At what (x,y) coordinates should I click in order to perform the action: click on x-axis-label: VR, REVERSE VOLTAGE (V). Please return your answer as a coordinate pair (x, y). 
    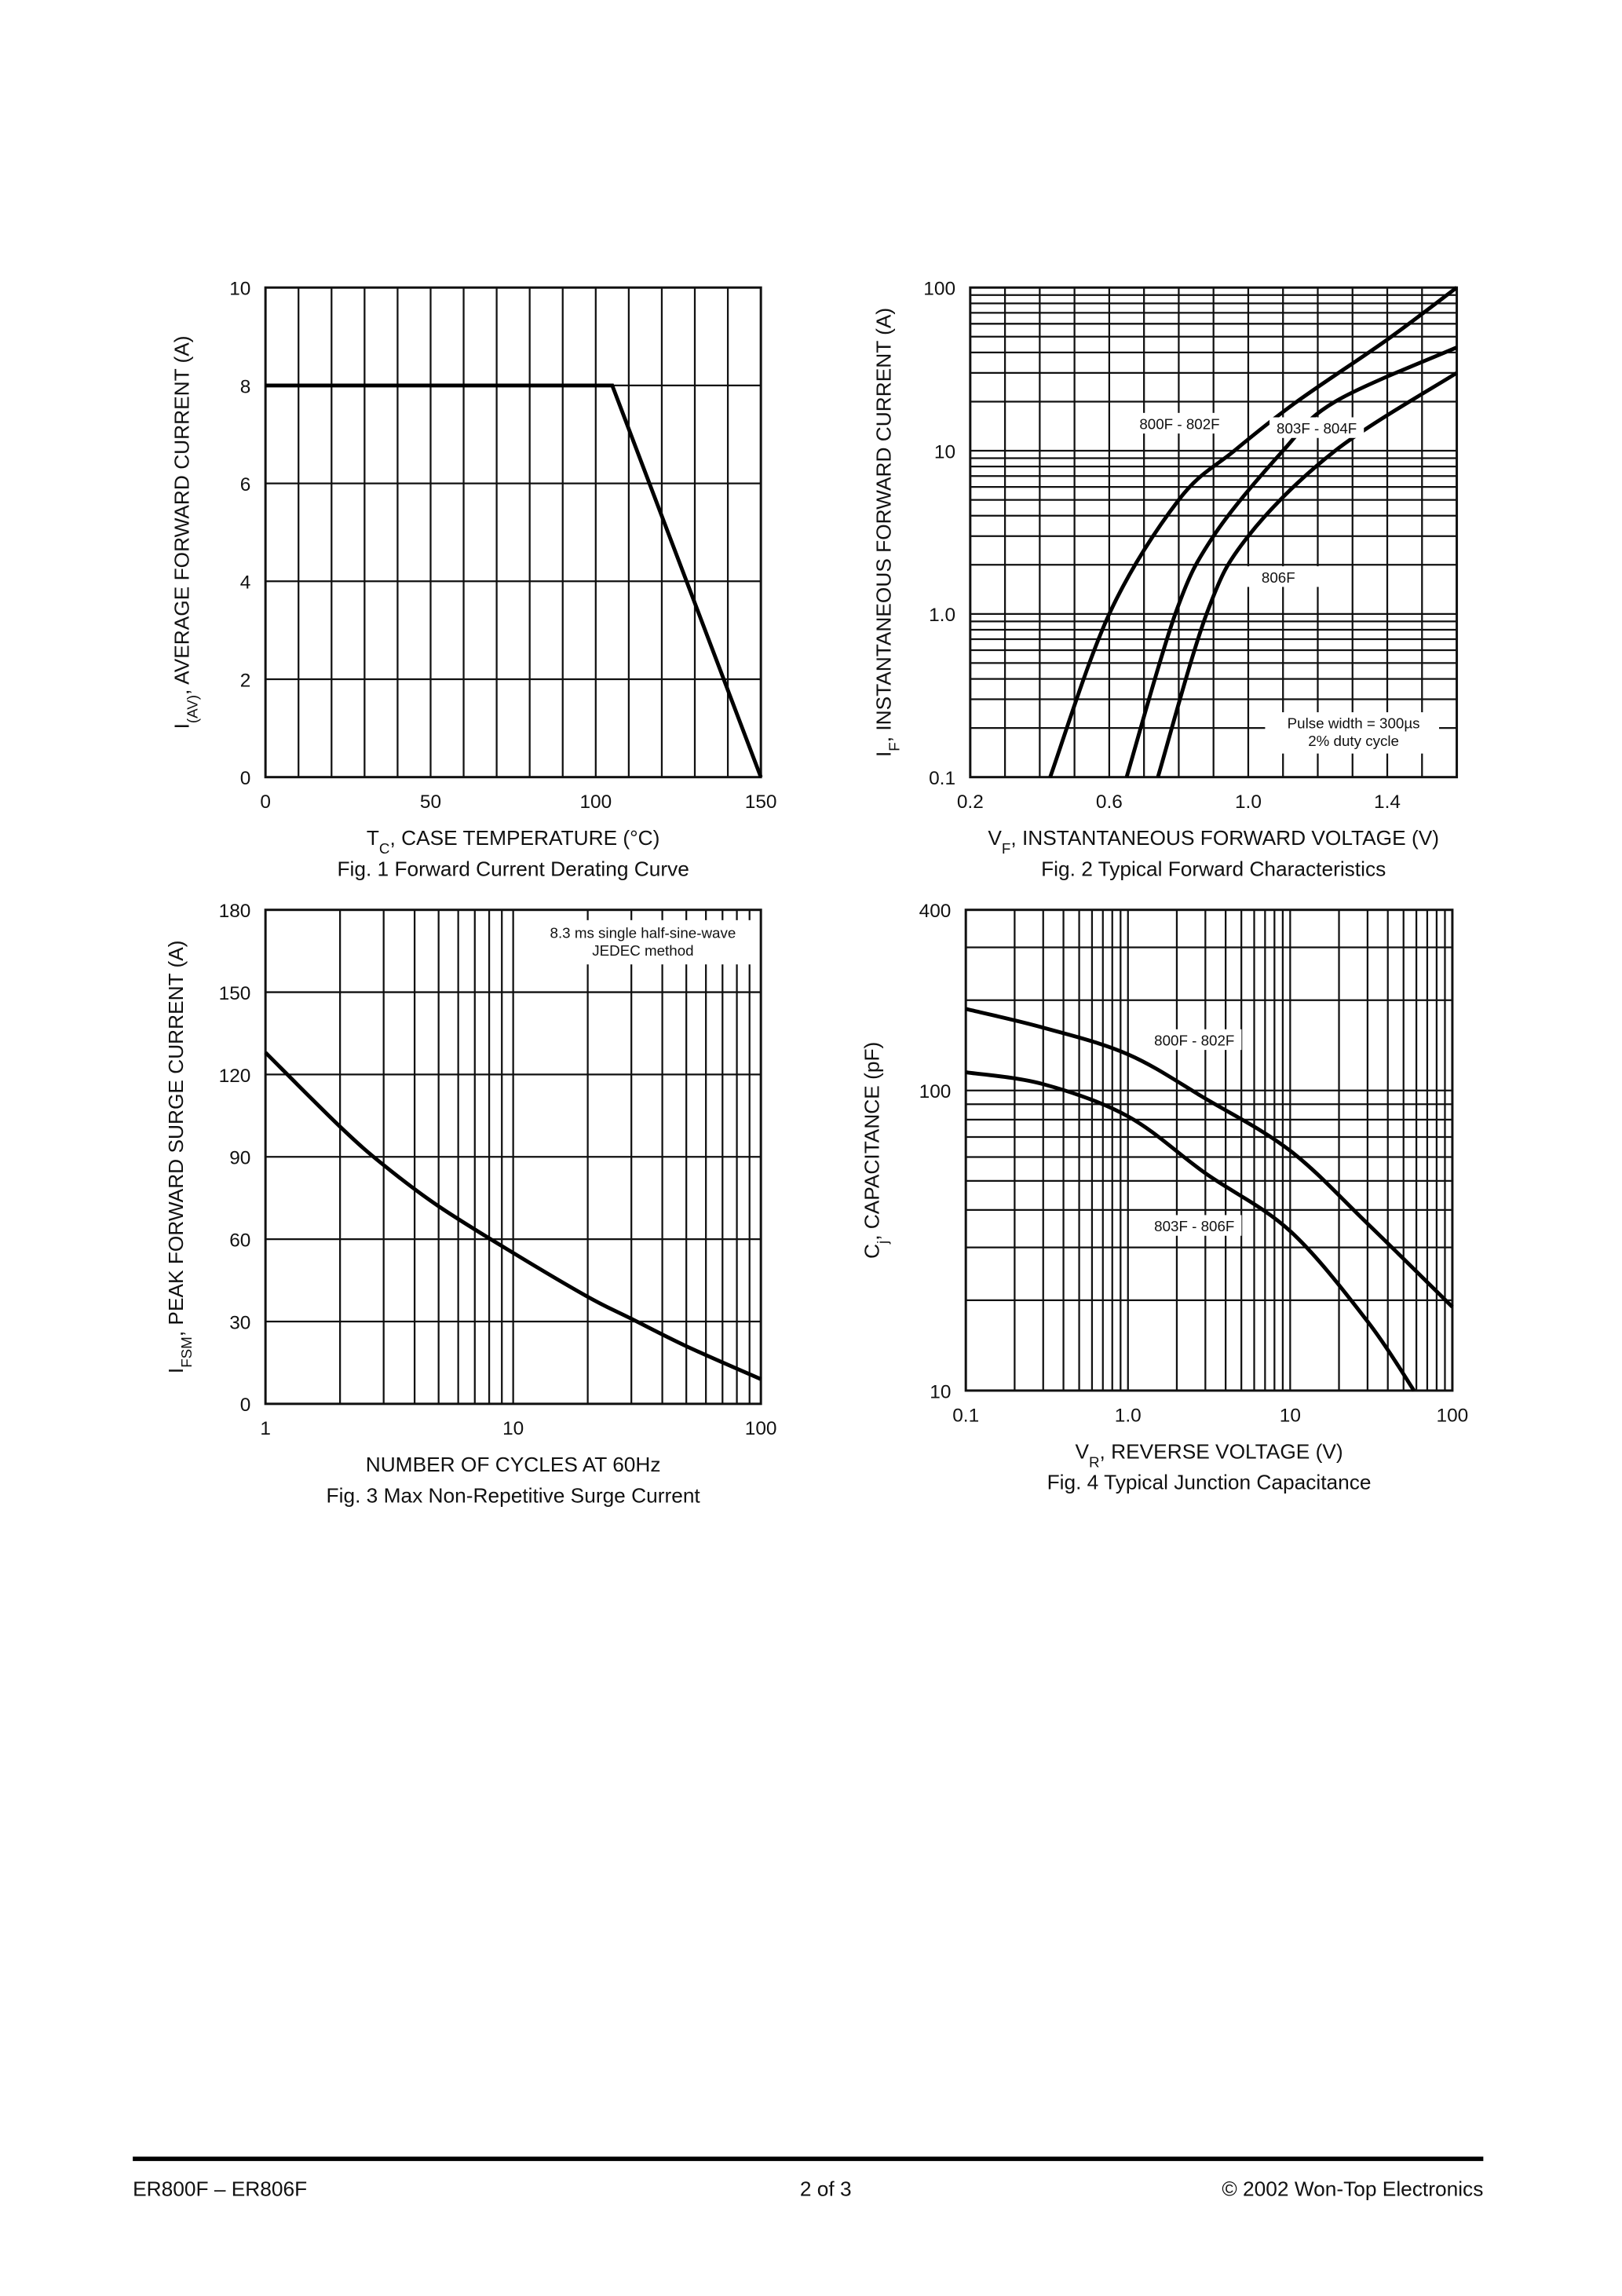
    Looking at the image, I should click on (1209, 1454).